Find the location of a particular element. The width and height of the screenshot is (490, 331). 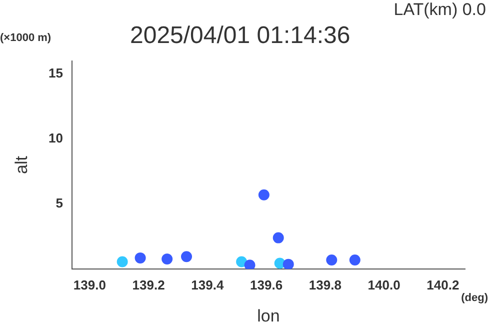

chart-title: 2025/04/01 01:14:36 is located at coordinates (240, 36).